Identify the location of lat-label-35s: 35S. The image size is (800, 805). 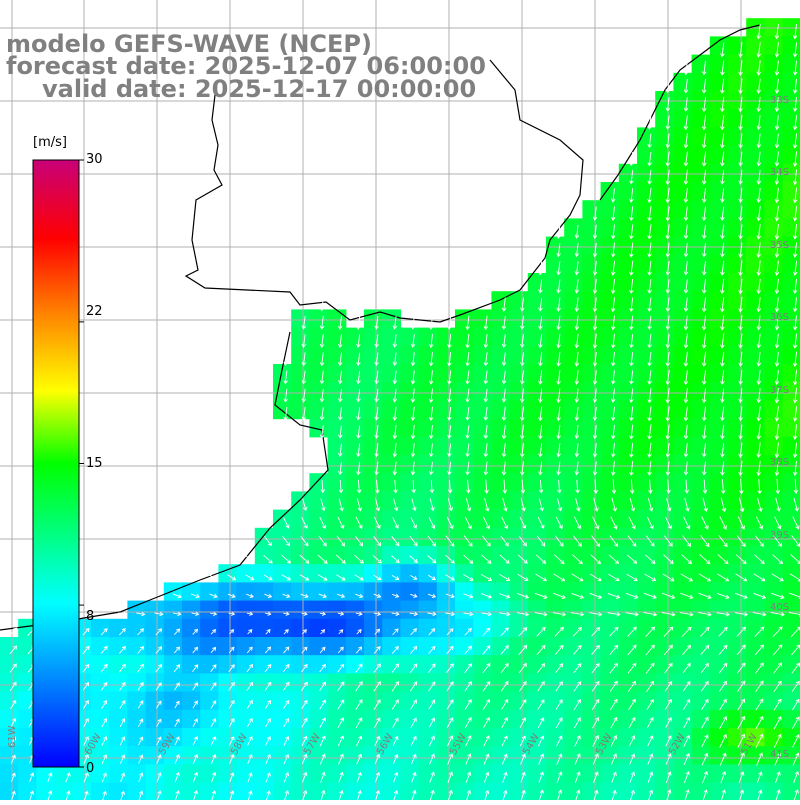
(779, 246).